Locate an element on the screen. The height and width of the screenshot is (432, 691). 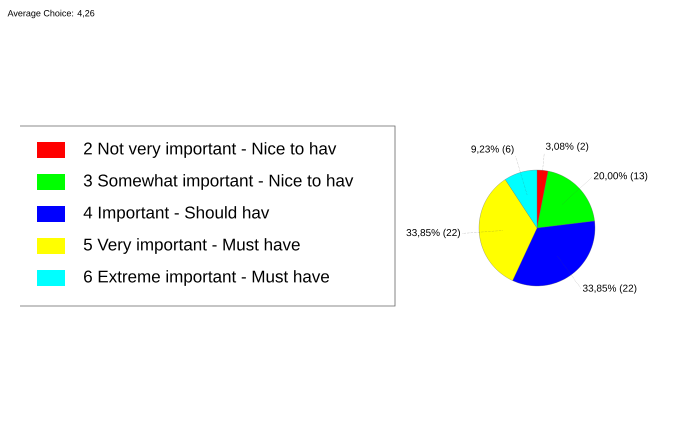
legend-label: 2 Not very important - Nice to hav is located at coordinates (210, 150).